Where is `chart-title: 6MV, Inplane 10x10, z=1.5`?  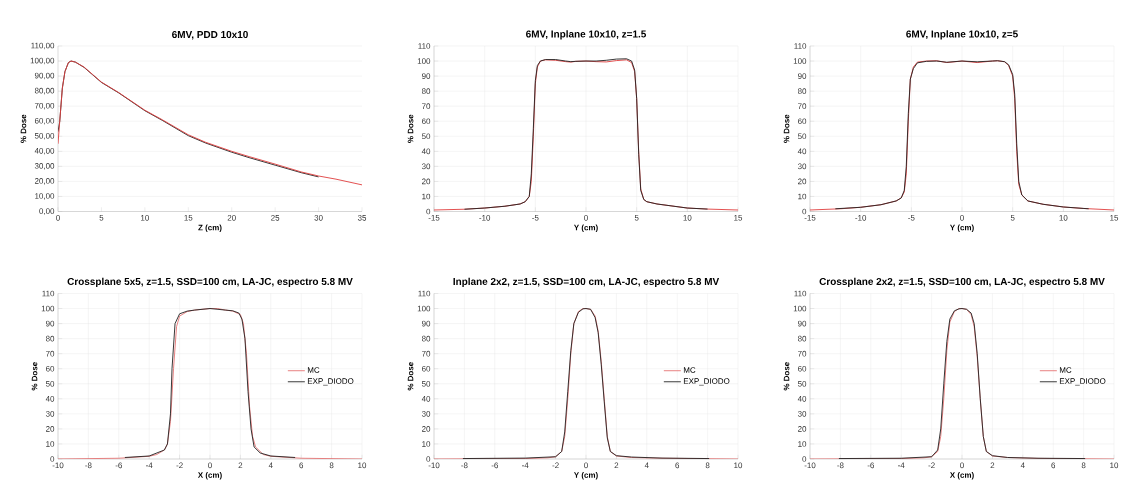
chart-title: 6MV, Inplane 10x10, z=1.5 is located at coordinates (586, 35).